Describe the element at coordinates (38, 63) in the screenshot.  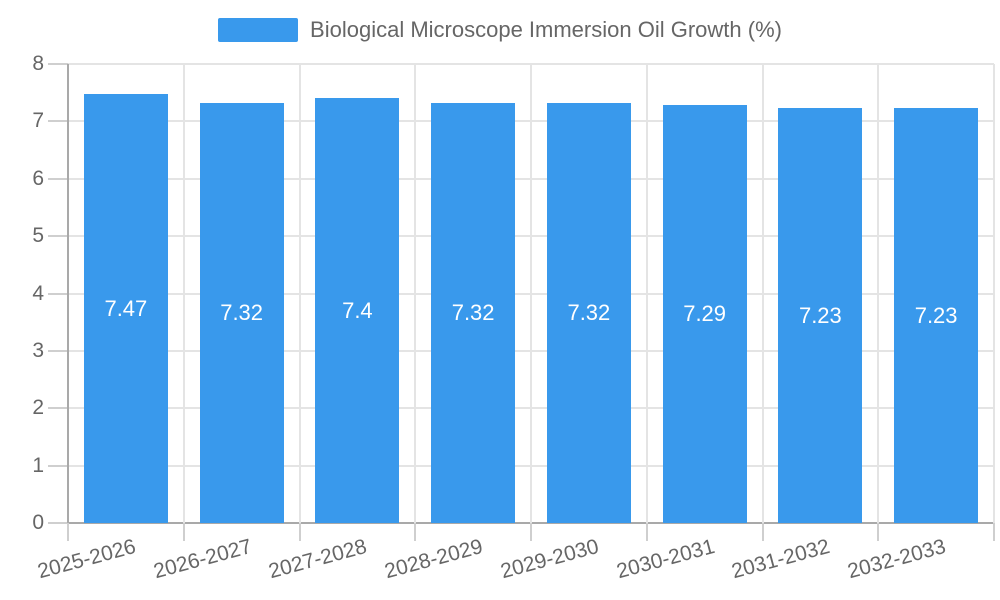
I see `y-axis-tick-label: 8` at that location.